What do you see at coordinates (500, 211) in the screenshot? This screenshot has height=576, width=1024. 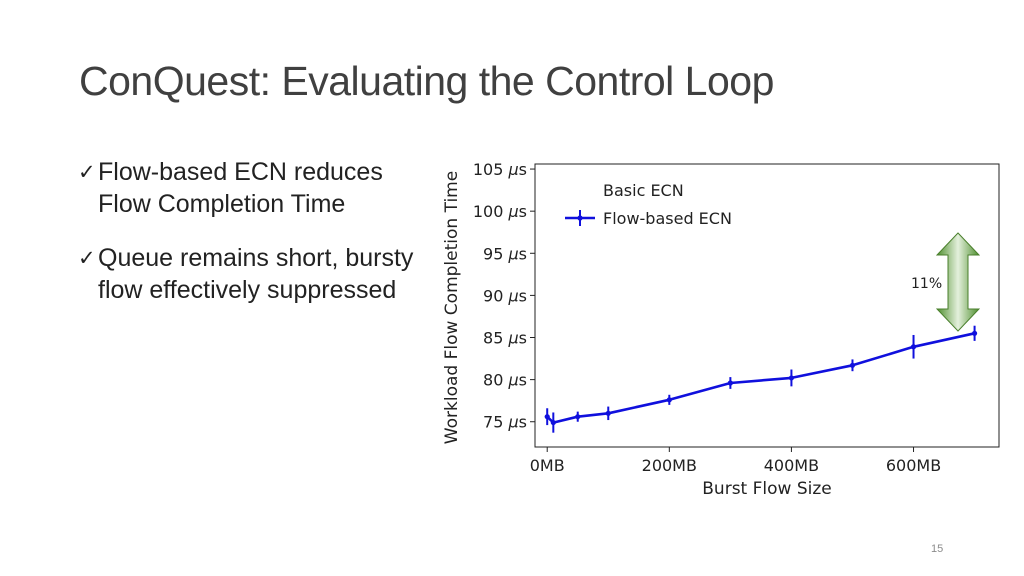 I see `y-tick-label: 100 μs` at bounding box center [500, 211].